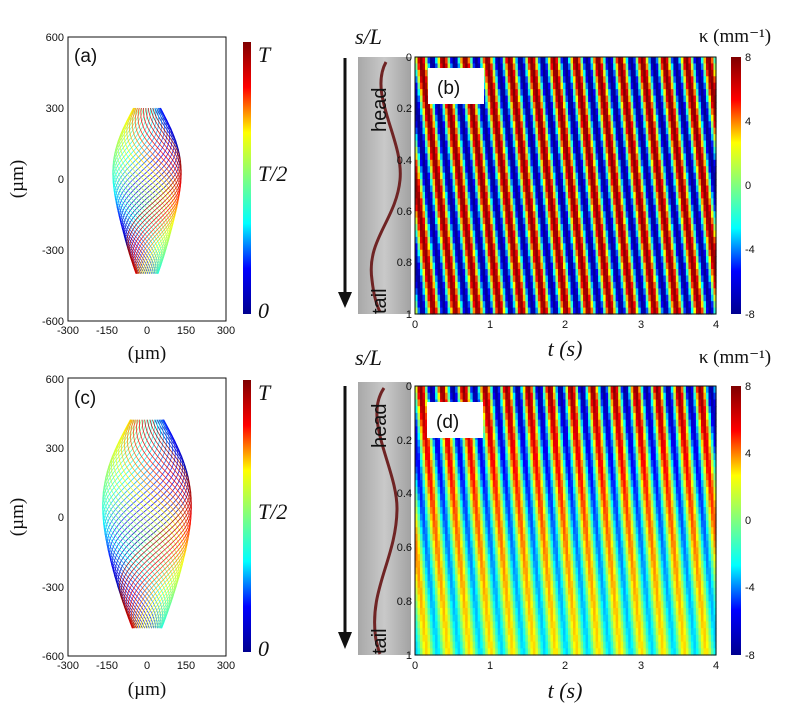 Image resolution: width=788 pixels, height=724 pixels. I want to click on panel-a-colorbar, so click(247, 178).